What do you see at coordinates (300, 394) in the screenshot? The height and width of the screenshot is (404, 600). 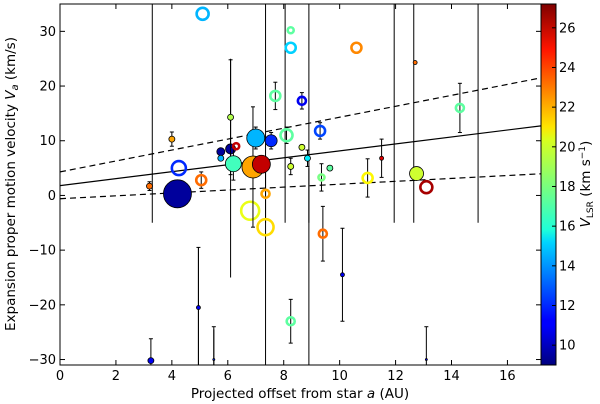 I see `x-axis-label: Projected offset from star a (AU)` at bounding box center [300, 394].